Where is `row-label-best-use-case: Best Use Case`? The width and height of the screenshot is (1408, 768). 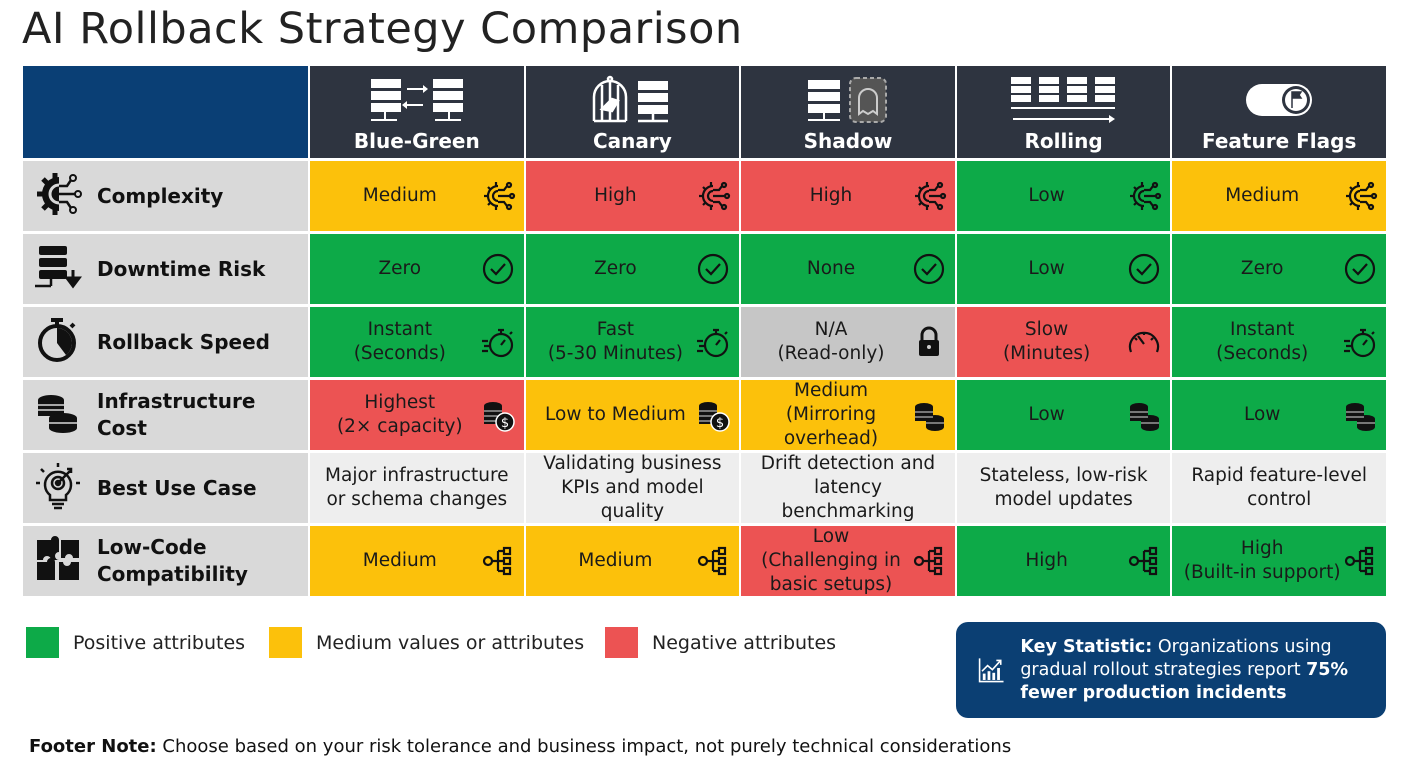
row-label-best-use-case: Best Use Case is located at coordinates (165, 488).